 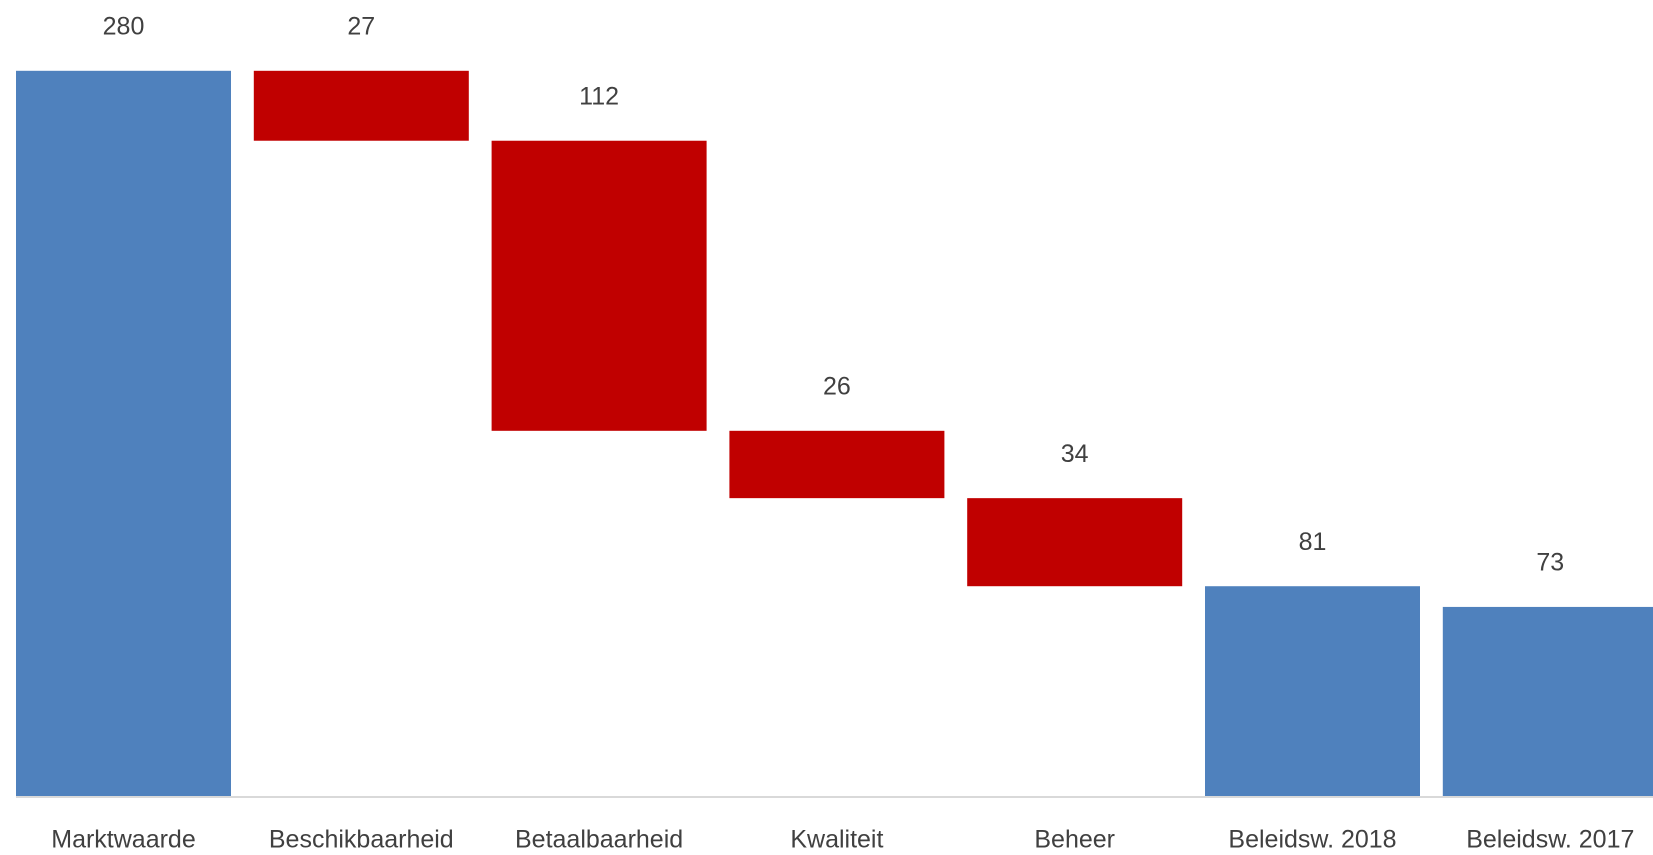 What do you see at coordinates (123, 840) in the screenshot?
I see `x-tick-label: Marktwaarde` at bounding box center [123, 840].